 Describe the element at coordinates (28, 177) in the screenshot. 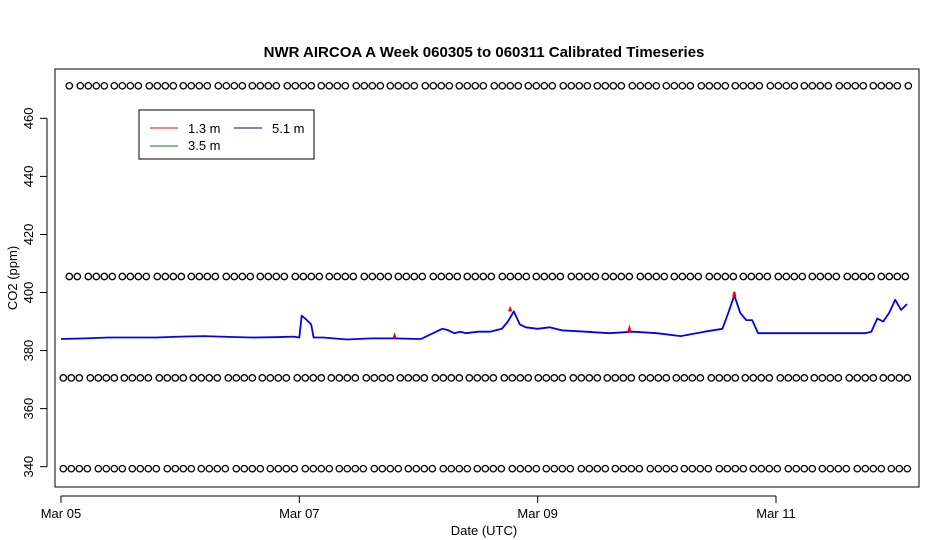

I see `y-tick-label: 440` at that location.